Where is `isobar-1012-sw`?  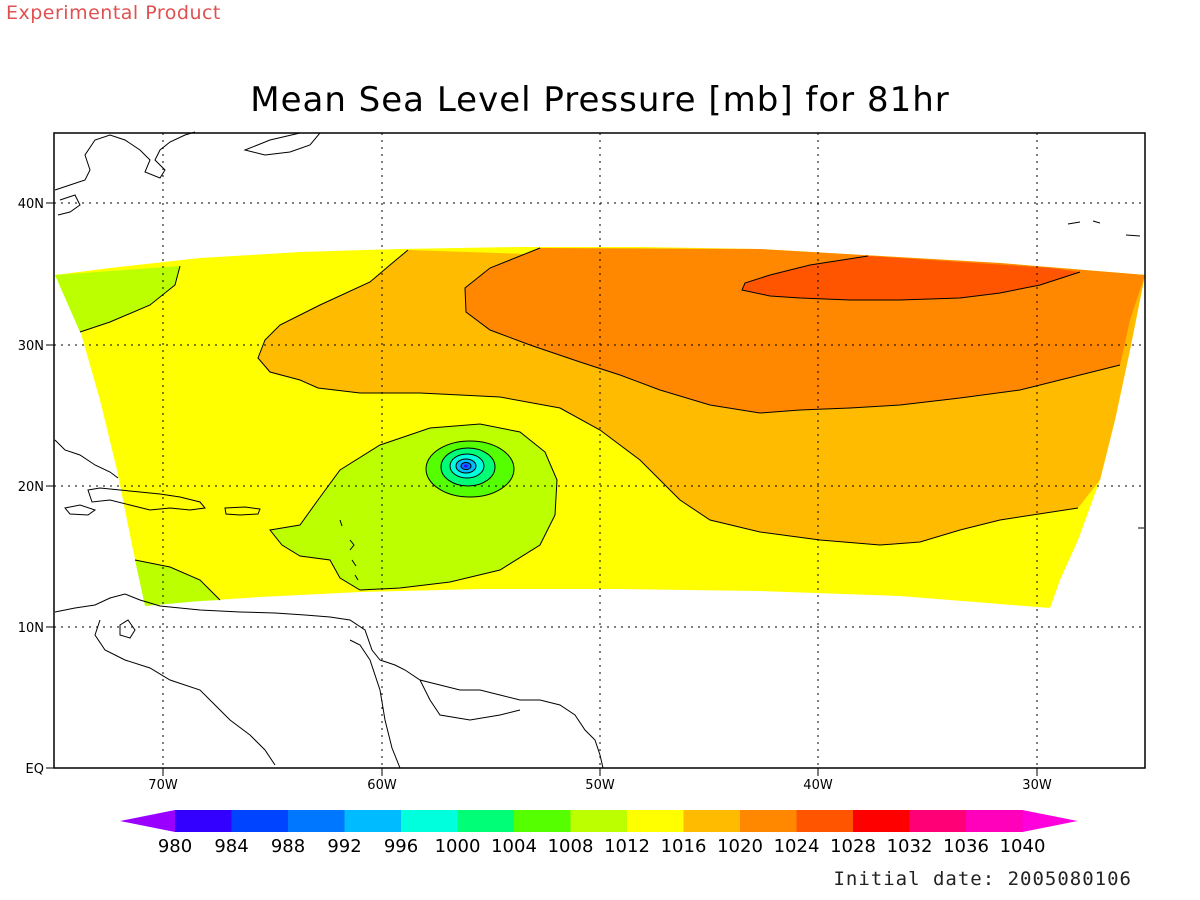
isobar-1012-sw is located at coordinates (177, 580).